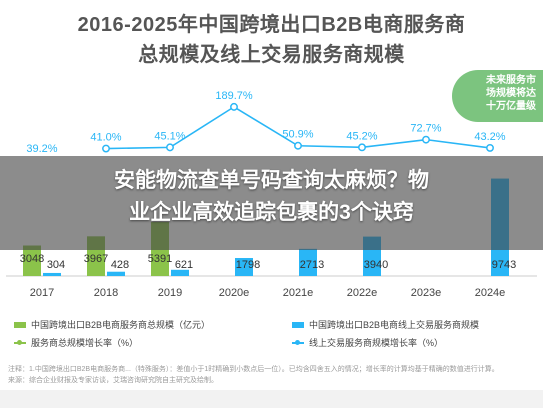  I want to click on forecast-badge: 未来服务市 场规模将达 十万亿量级, so click(497, 96).